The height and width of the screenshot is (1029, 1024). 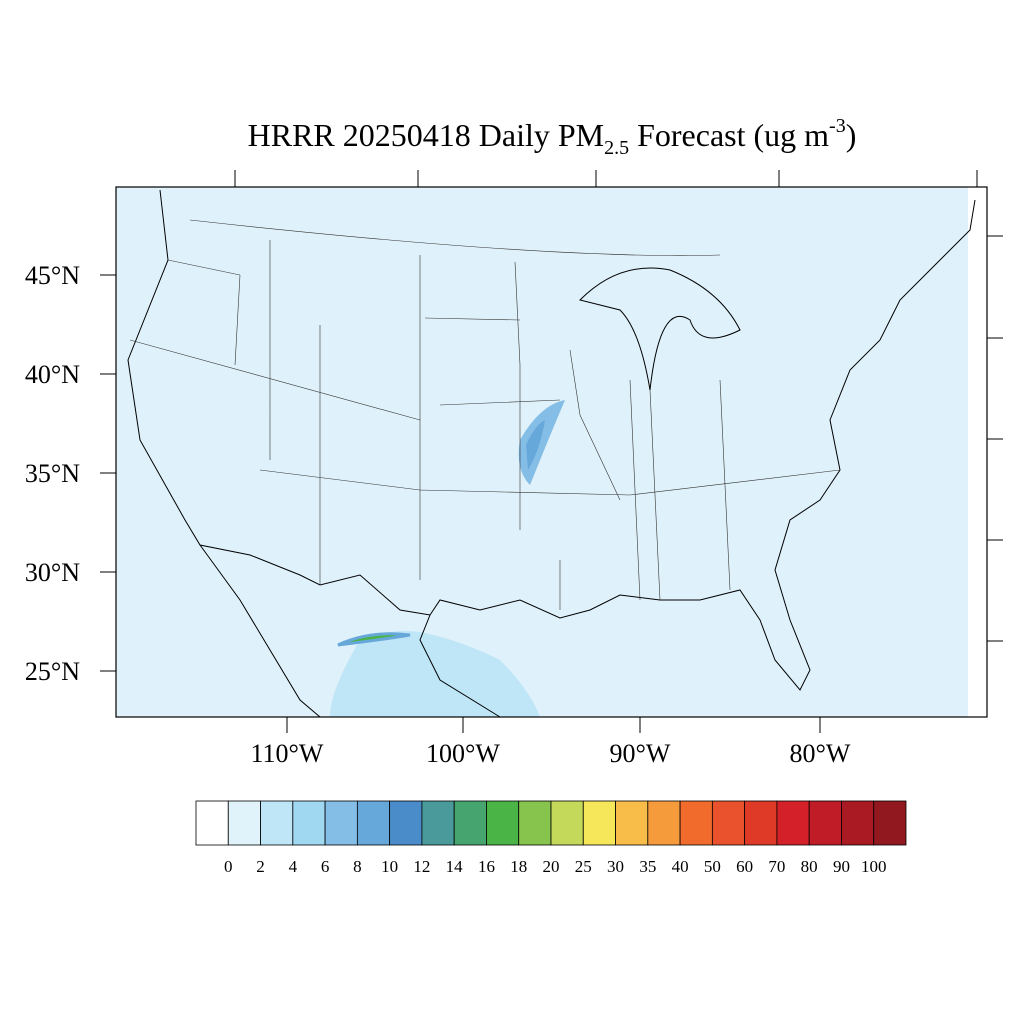 What do you see at coordinates (615, 866) in the screenshot?
I see `colorbar-label: 30` at bounding box center [615, 866].